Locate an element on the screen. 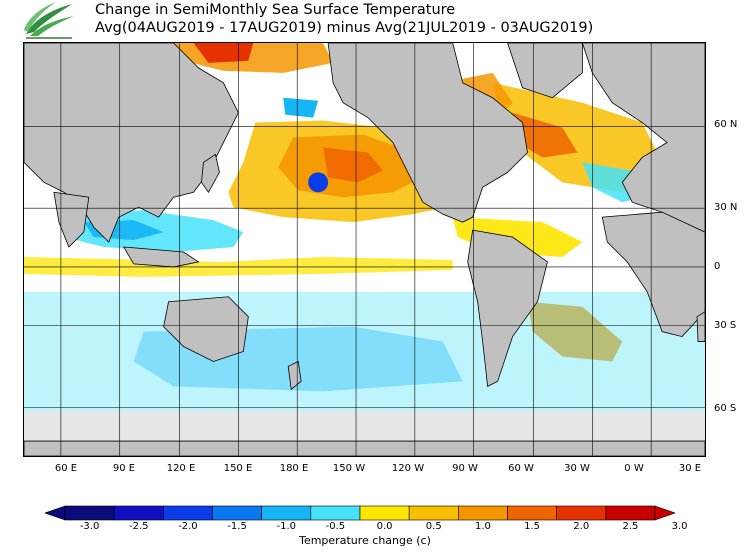  arctic-cool-pacific is located at coordinates (301, 107).